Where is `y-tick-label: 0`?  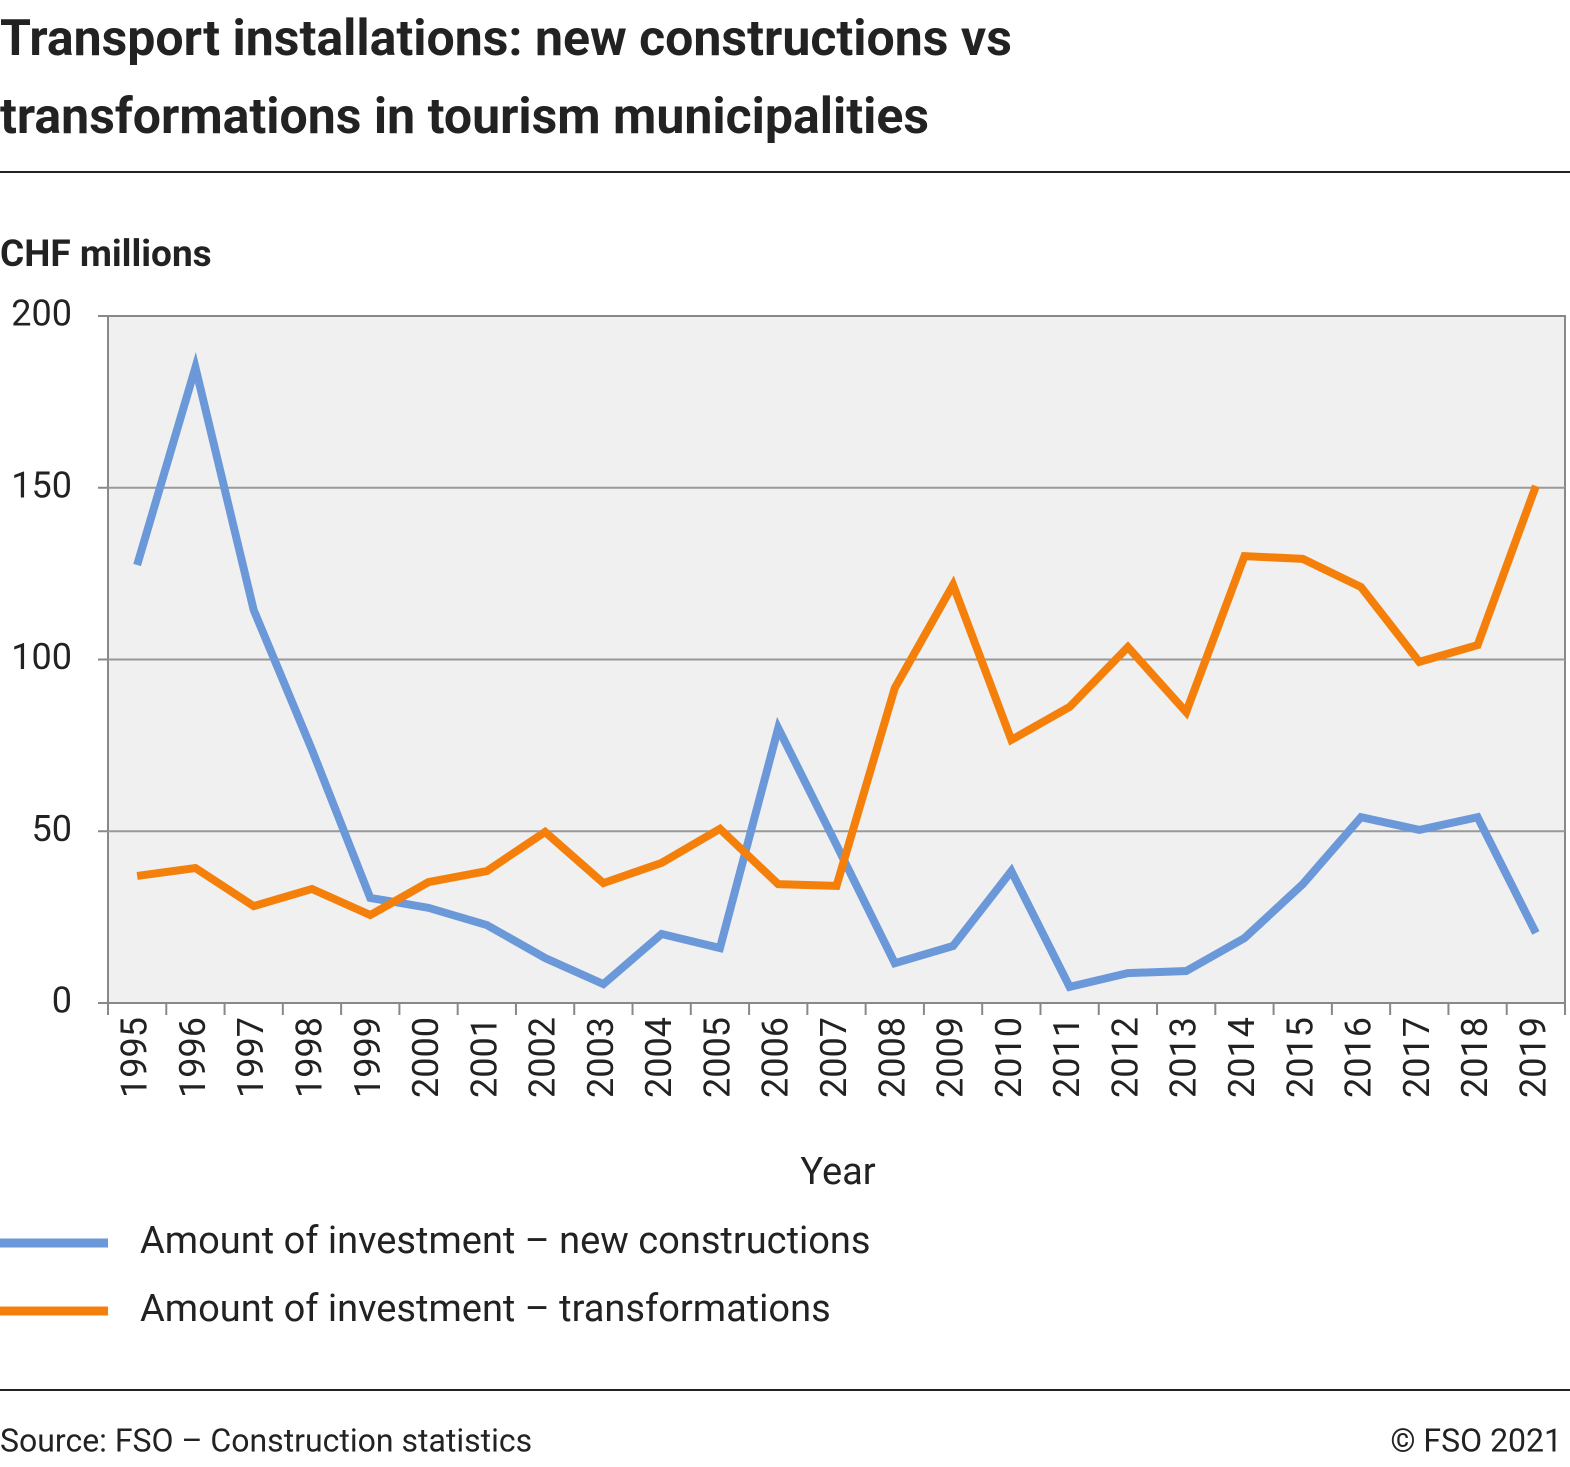 y-tick-label: 0 is located at coordinates (62, 1001).